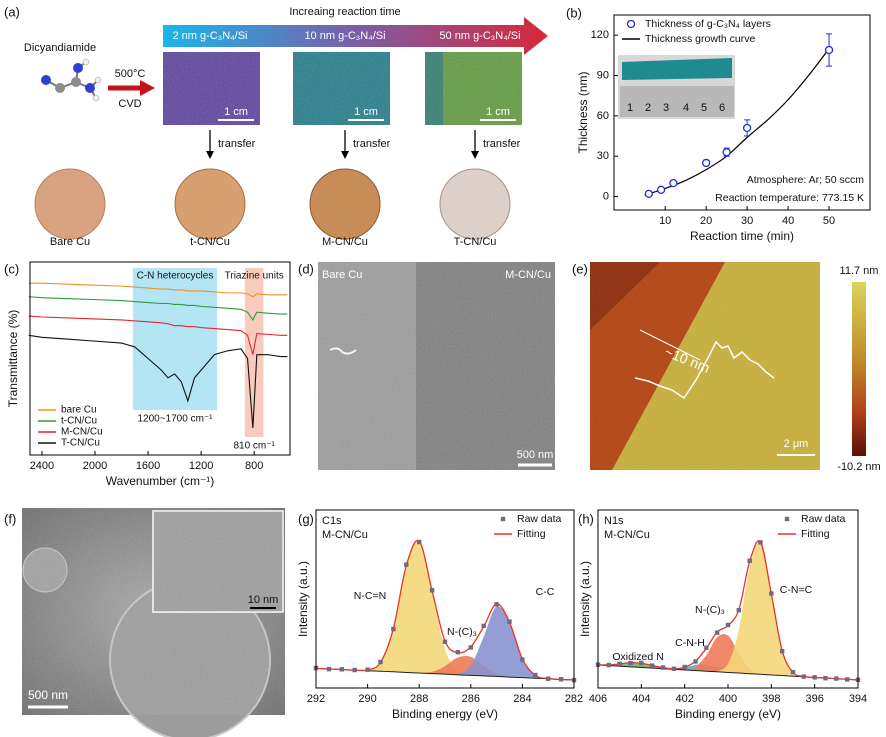 The image size is (886, 737). I want to click on sample-label: Bare Cu, so click(70, 242).